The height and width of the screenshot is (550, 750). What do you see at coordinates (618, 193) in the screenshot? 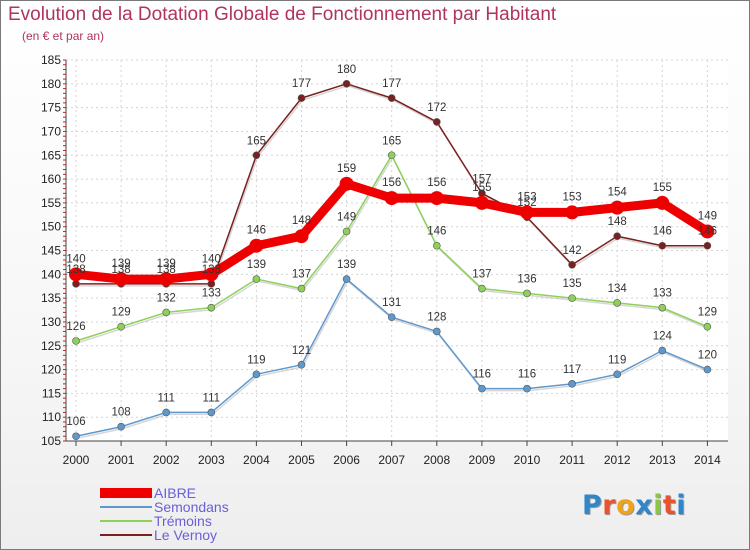
I see `data-label: 154` at bounding box center [618, 193].